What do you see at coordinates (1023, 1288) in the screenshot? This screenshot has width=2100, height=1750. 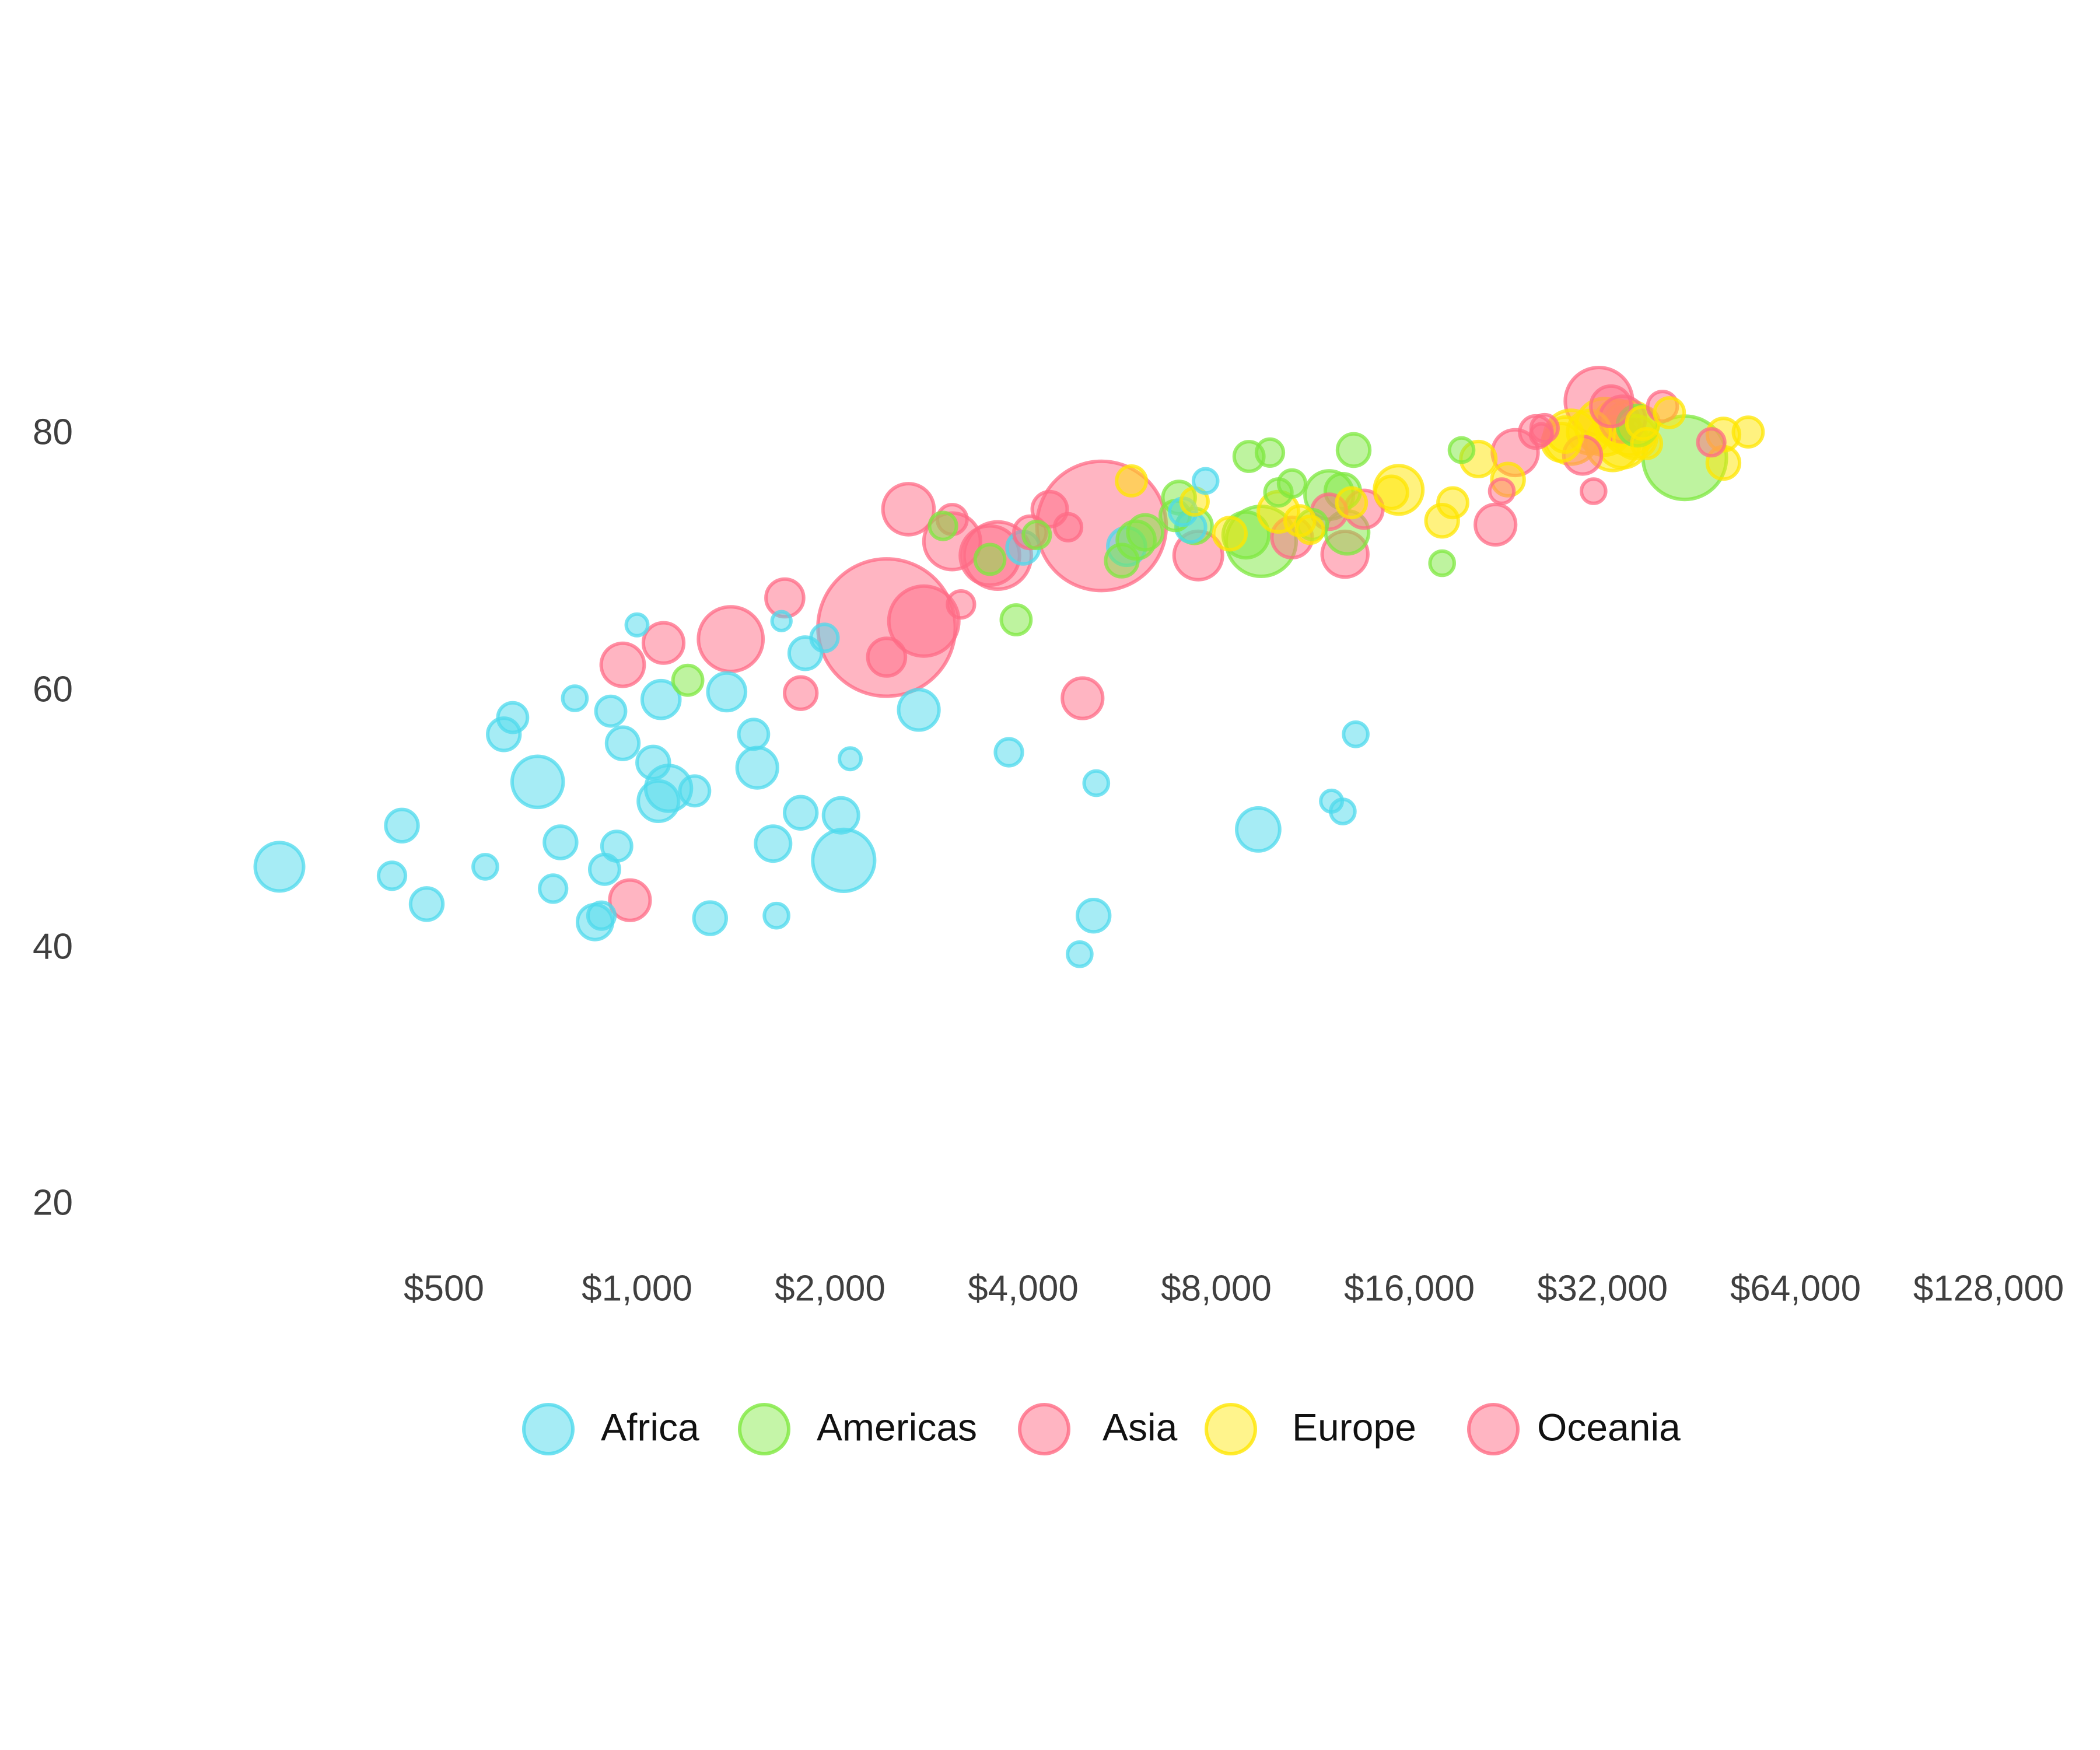 I see `x-tick-label: $4,000` at bounding box center [1023, 1288].